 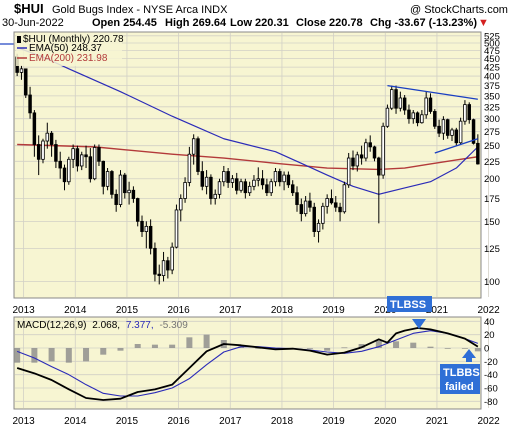 What do you see at coordinates (492, 199) in the screenshot?
I see `price-y-tick-label: 175` at bounding box center [492, 199].